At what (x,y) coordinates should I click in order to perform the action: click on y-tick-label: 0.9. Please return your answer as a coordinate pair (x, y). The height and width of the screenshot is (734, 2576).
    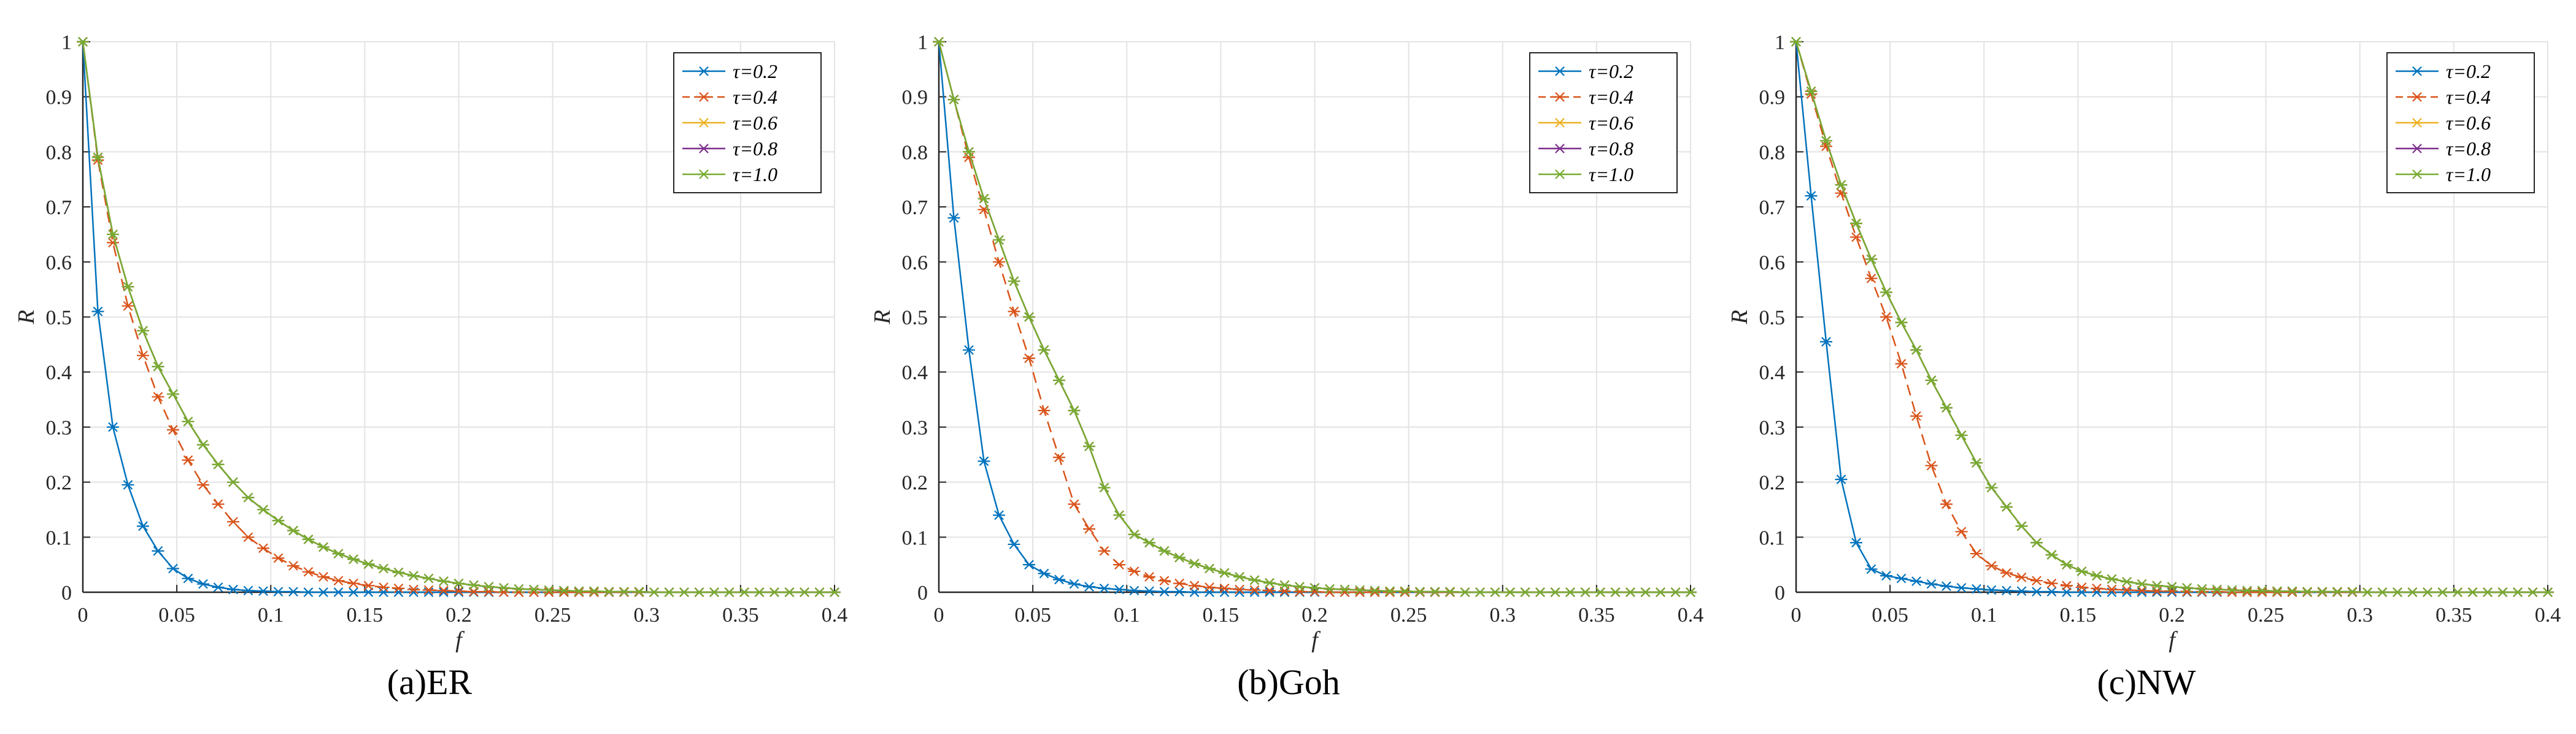
    Looking at the image, I should click on (915, 98).